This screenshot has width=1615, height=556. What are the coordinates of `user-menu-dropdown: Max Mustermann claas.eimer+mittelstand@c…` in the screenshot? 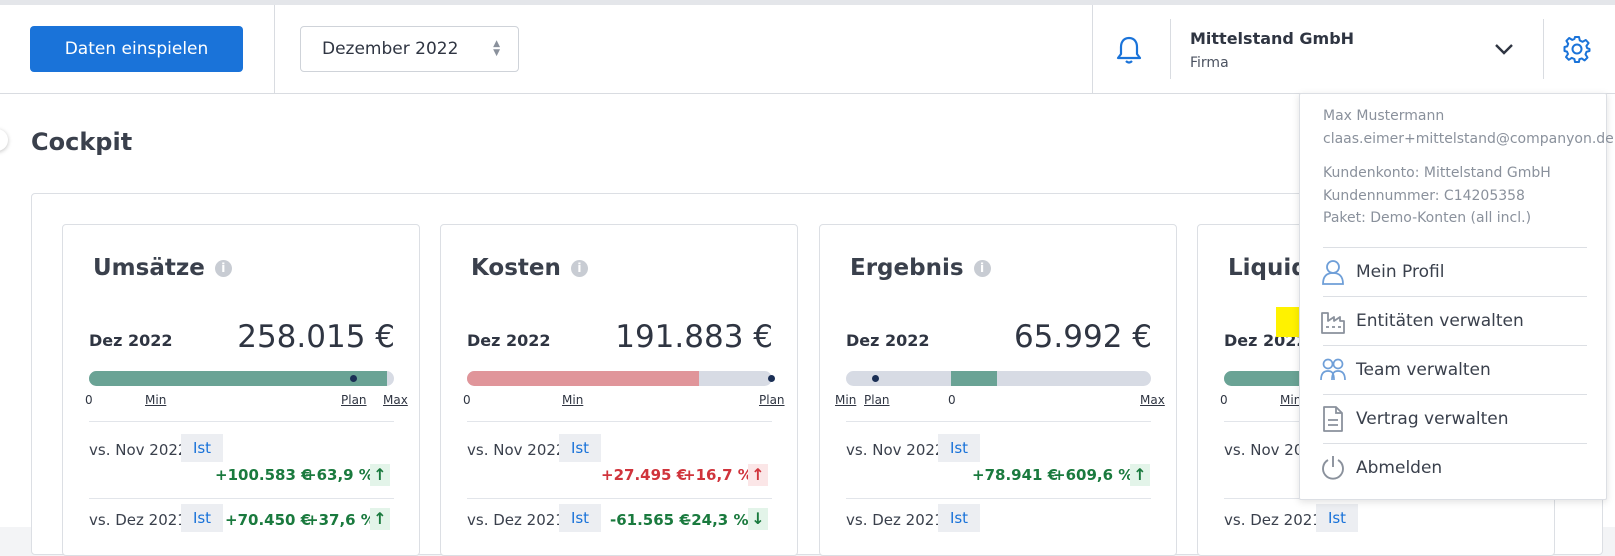 It's located at (1456, 296).